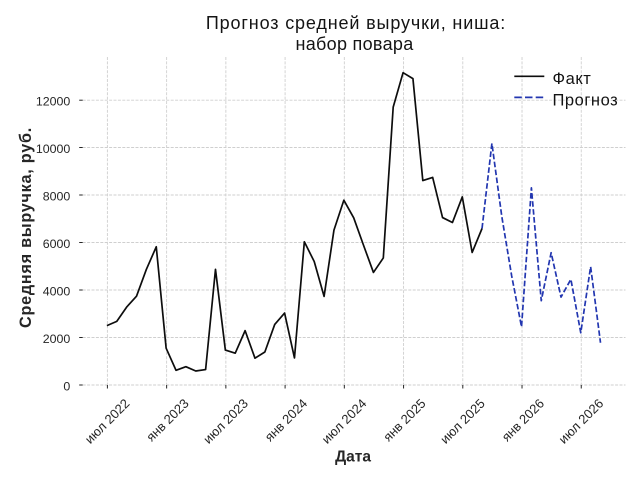  What do you see at coordinates (572, 79) in the screenshot?
I see `svg-text: Факт` at bounding box center [572, 79].